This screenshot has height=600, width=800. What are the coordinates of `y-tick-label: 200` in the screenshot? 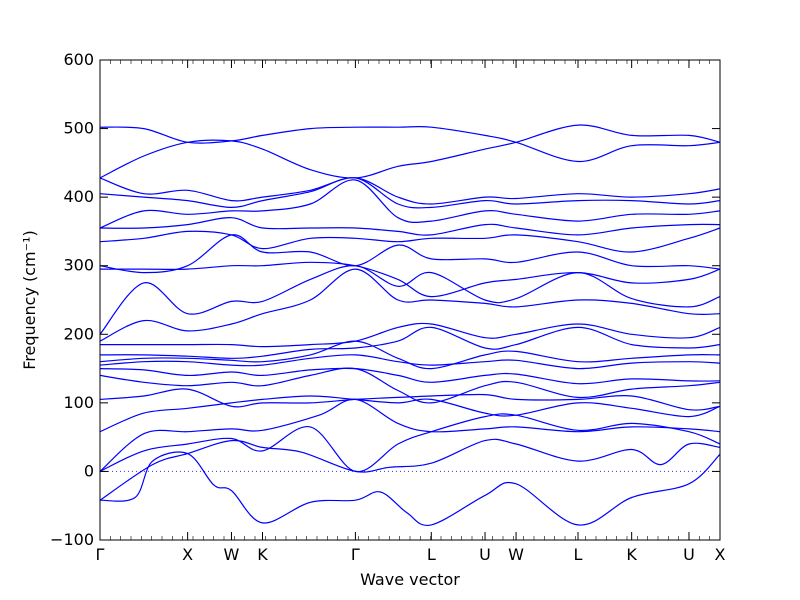 It's located at (78, 333).